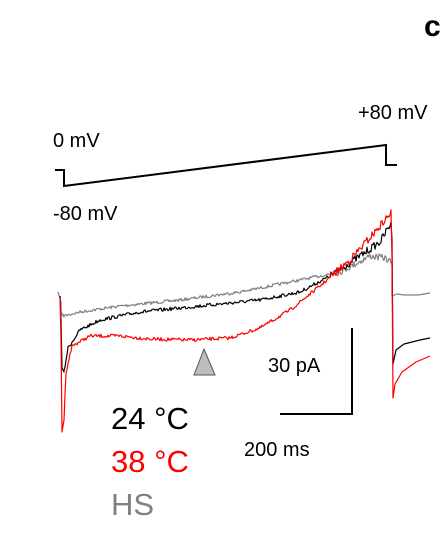  What do you see at coordinates (133, 504) in the screenshot?
I see `legend-entry-hs: HS` at bounding box center [133, 504].